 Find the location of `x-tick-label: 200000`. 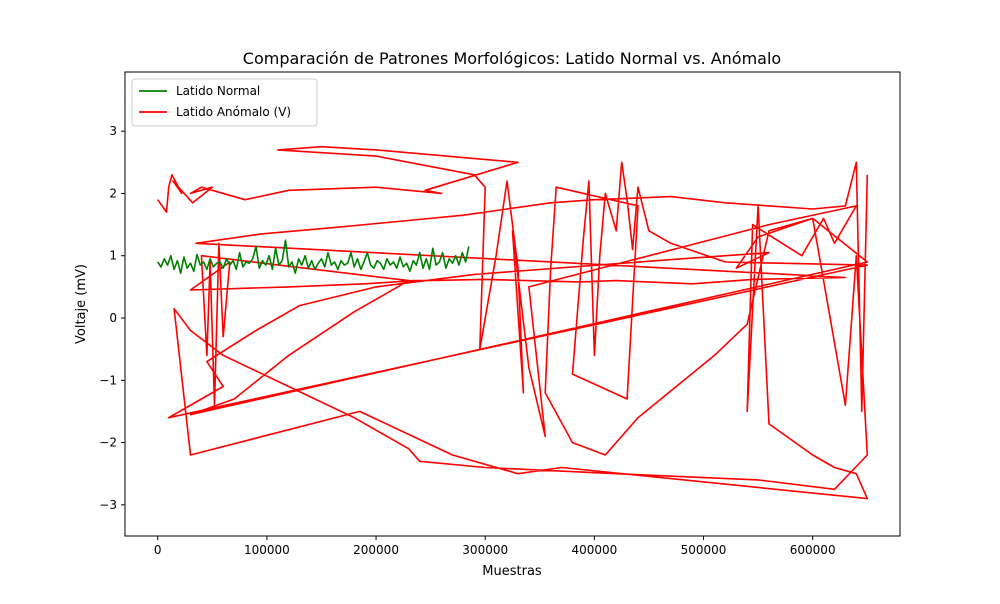

x-tick-label: 200000 is located at coordinates (376, 550).